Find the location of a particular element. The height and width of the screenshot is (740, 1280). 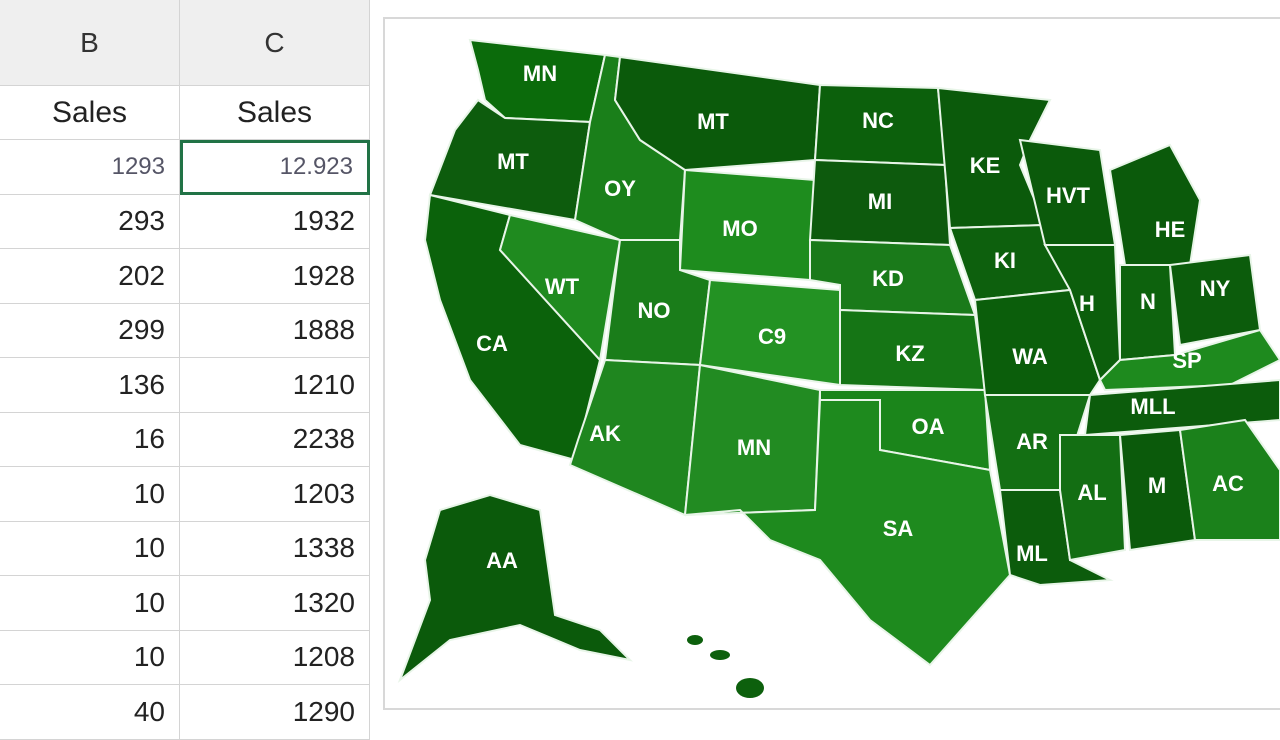

state-label: CA is located at coordinates (492, 343).